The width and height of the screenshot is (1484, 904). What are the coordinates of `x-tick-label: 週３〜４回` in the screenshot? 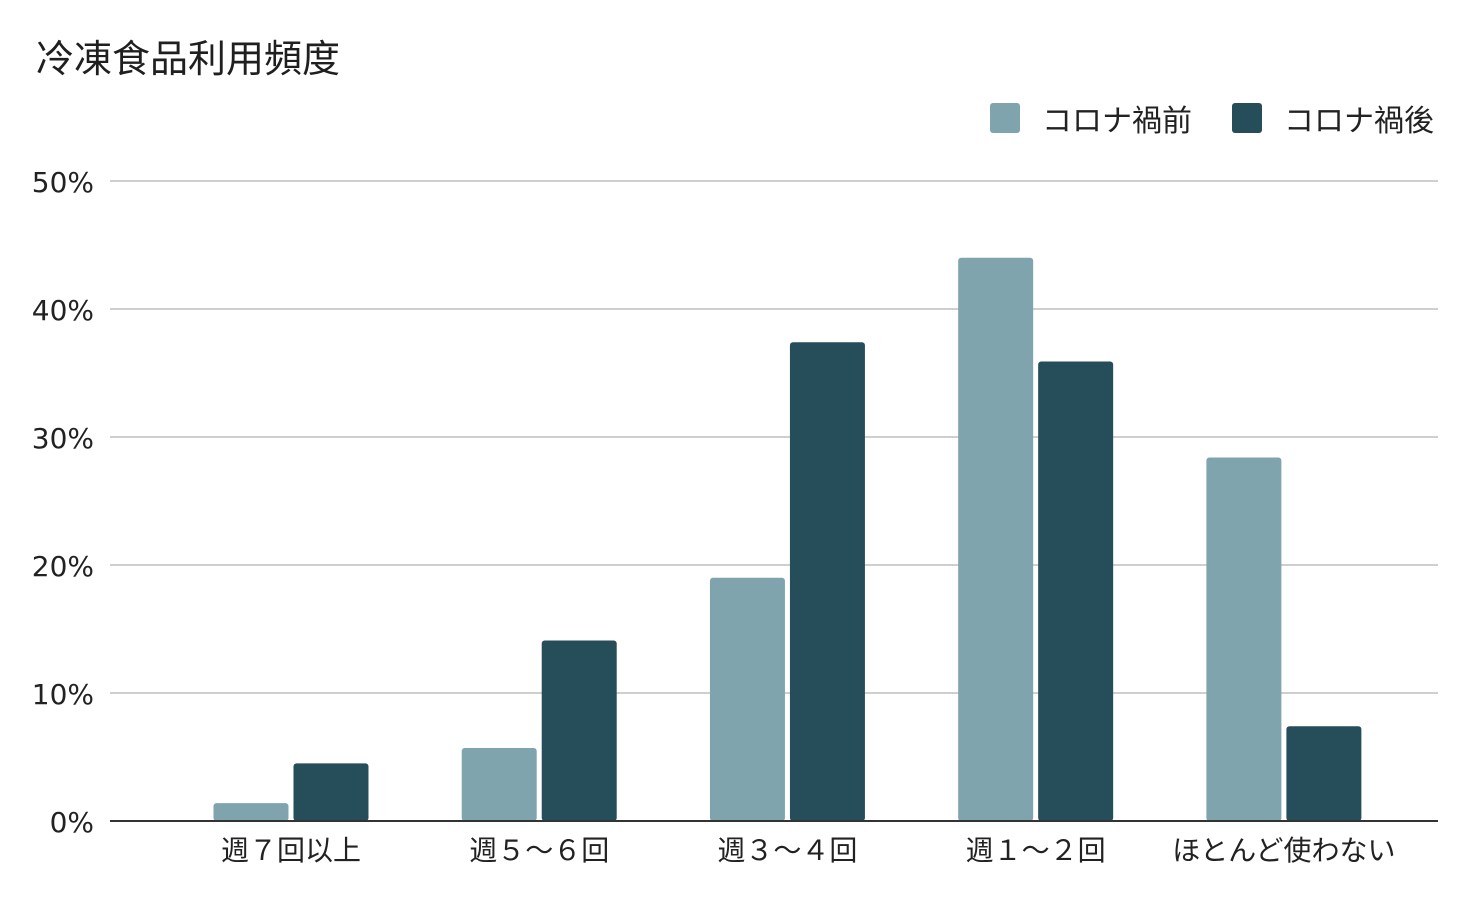 It's located at (787, 850).